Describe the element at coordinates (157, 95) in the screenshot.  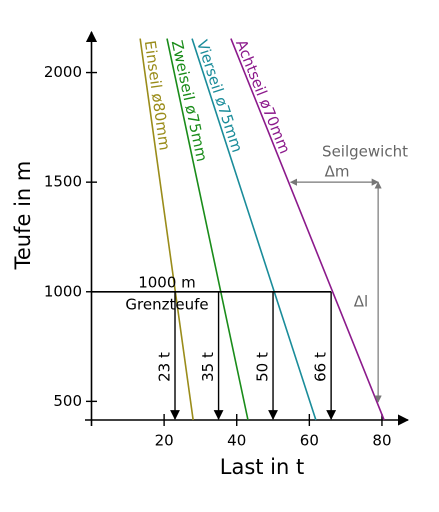
I see `series-label: Einseil ø80mm` at that location.